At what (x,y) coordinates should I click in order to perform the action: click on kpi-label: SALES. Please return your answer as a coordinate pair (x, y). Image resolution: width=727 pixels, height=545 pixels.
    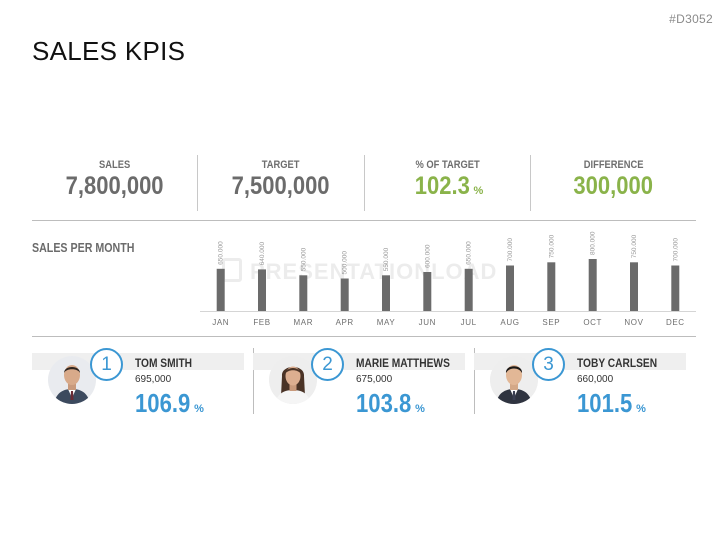
    Looking at the image, I should click on (115, 165).